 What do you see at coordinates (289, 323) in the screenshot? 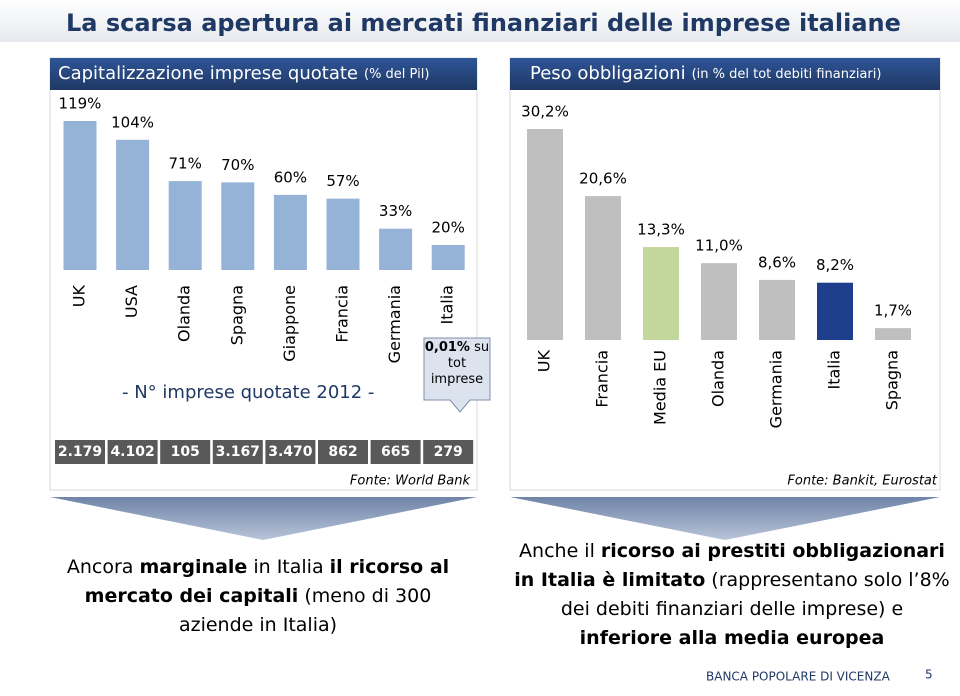
I see `category-label: Giappone` at bounding box center [289, 323].